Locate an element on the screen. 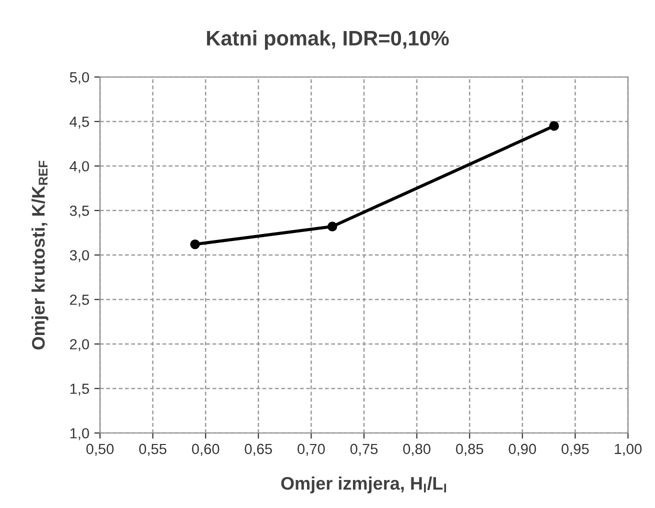 The width and height of the screenshot is (655, 508). y-tick-label: 4,5 is located at coordinates (79, 122).